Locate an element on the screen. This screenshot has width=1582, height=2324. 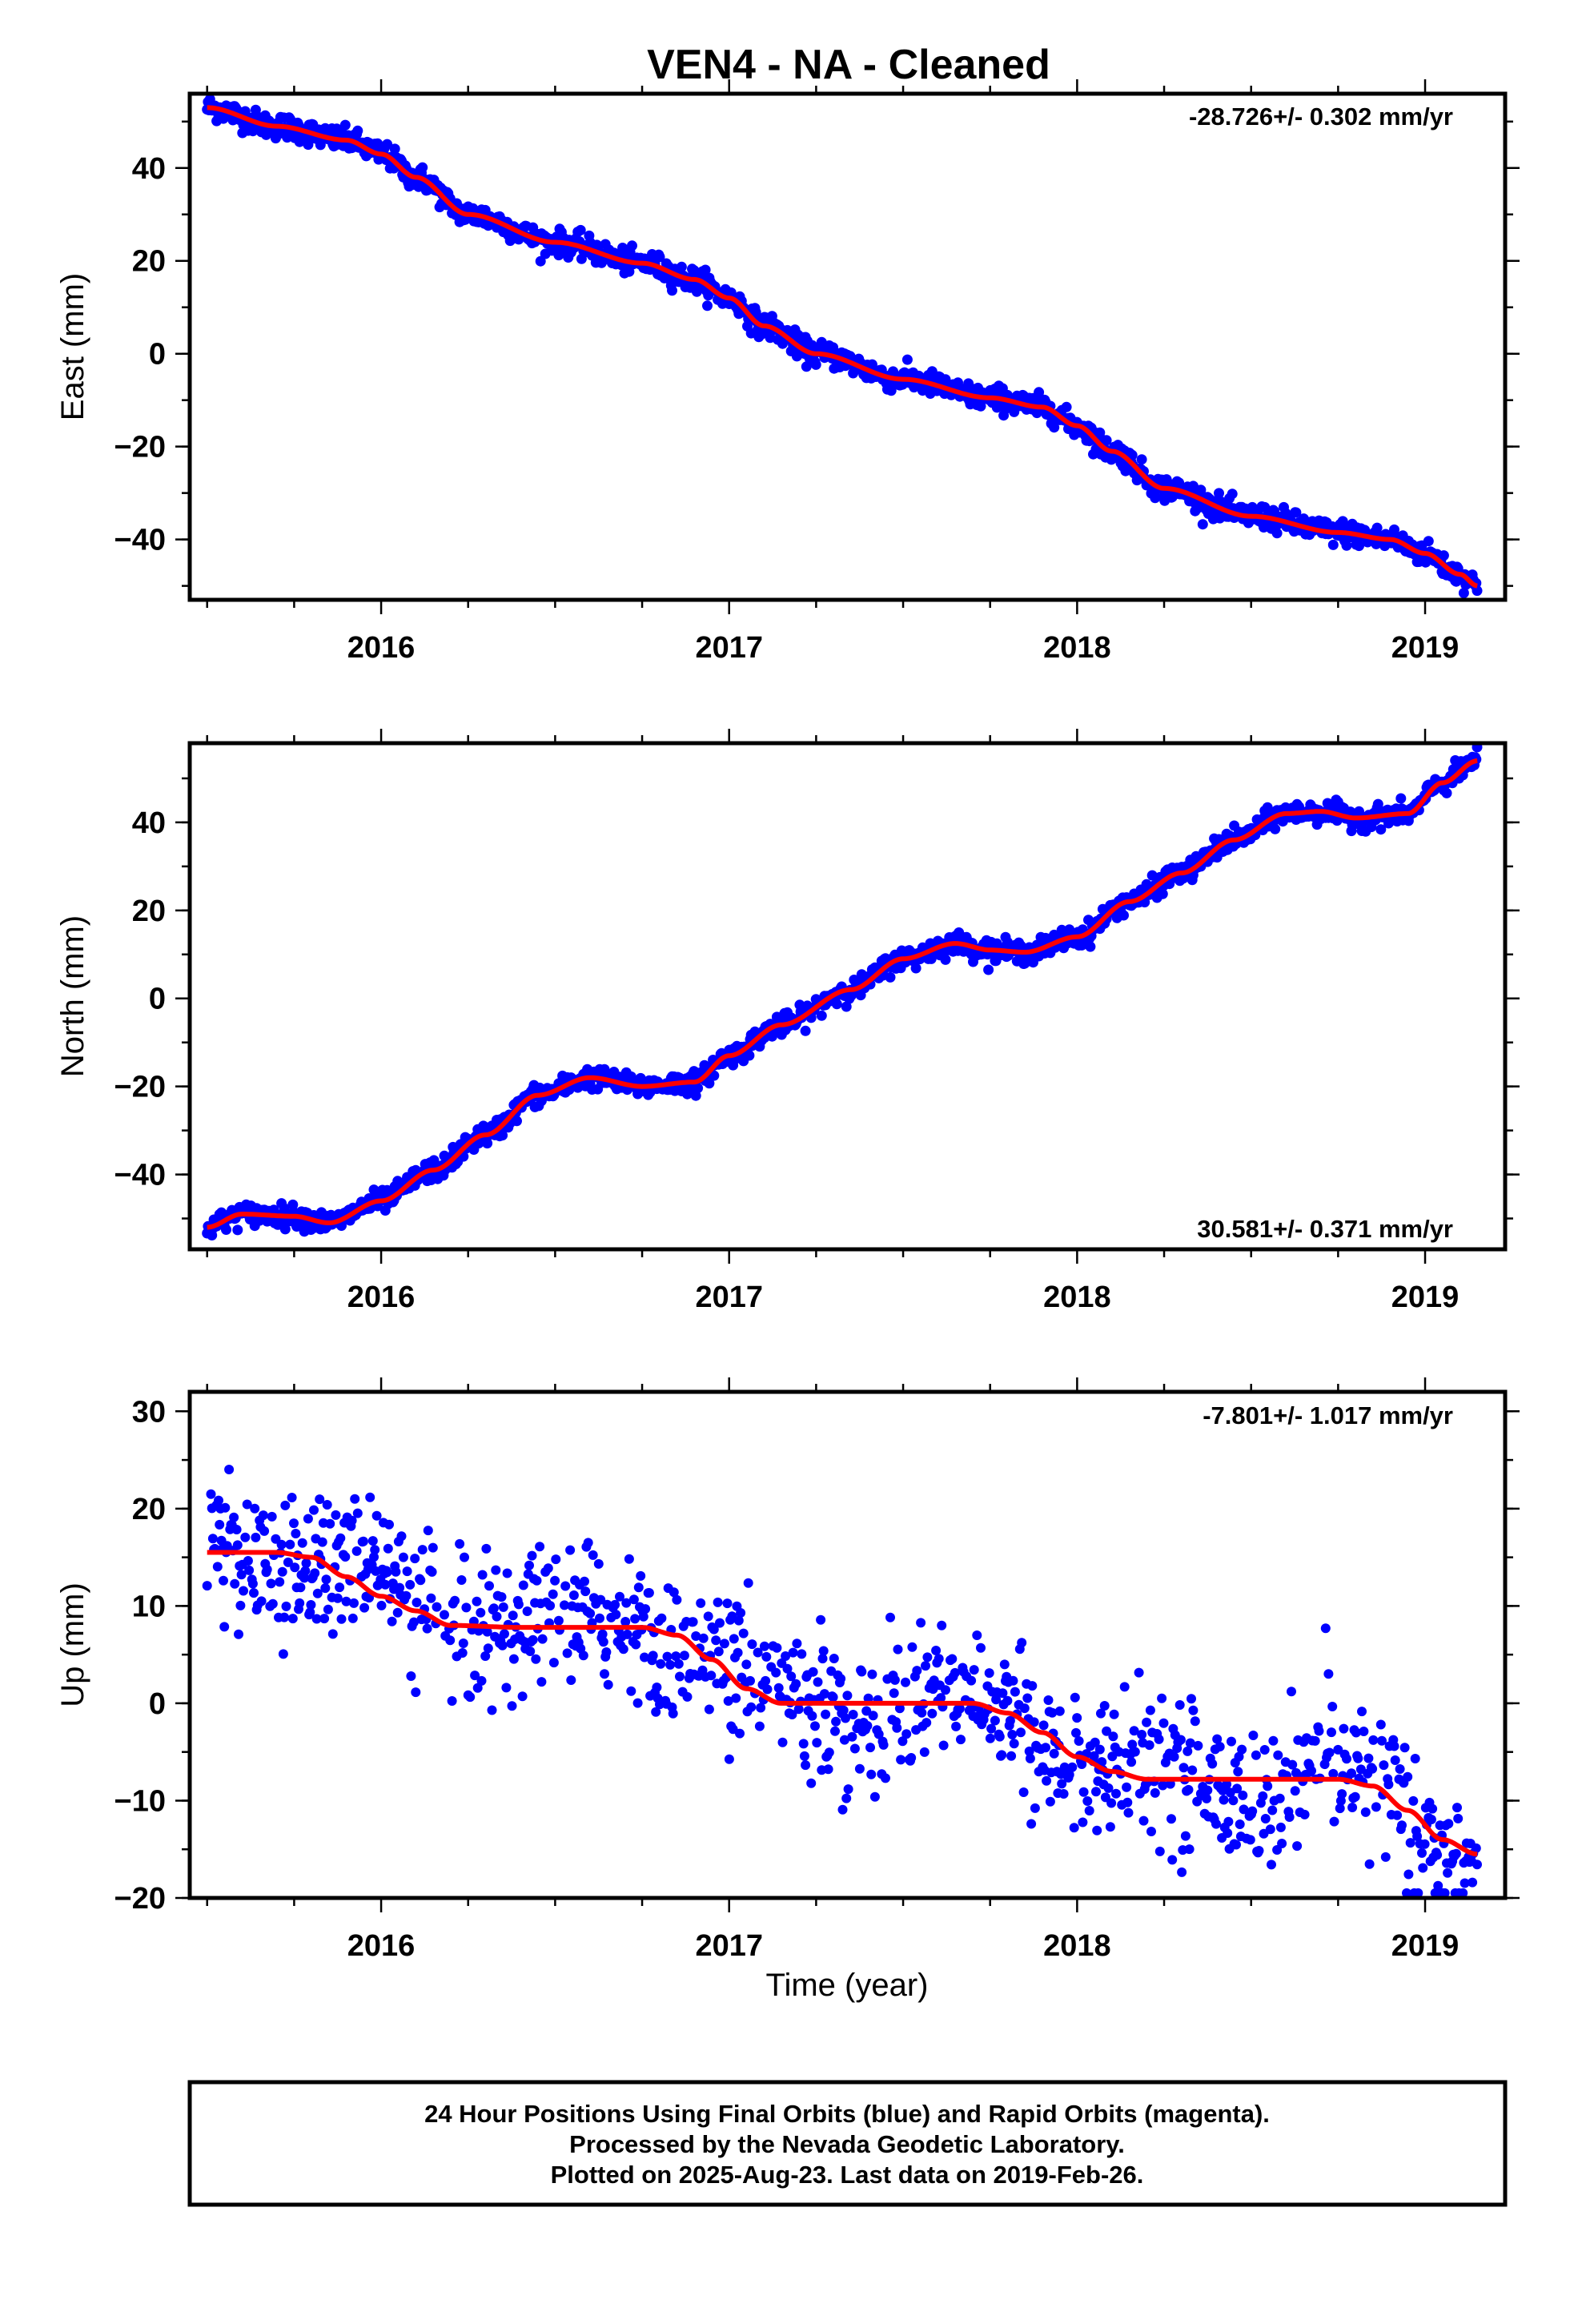
y-tick-label: 0 is located at coordinates (157, 1704).